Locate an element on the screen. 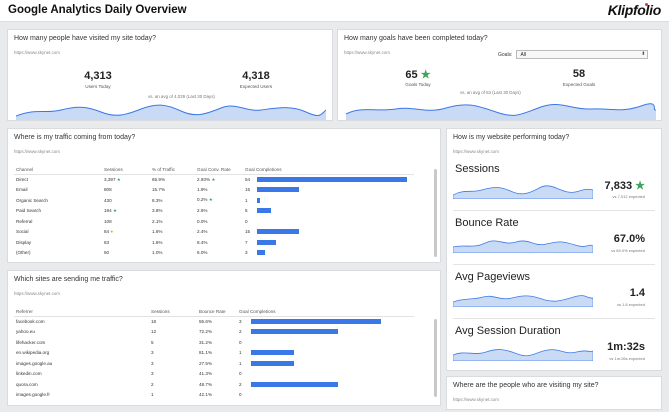 This screenshot has height=412, width=669. metric-value: 1.4 is located at coordinates (637, 293).